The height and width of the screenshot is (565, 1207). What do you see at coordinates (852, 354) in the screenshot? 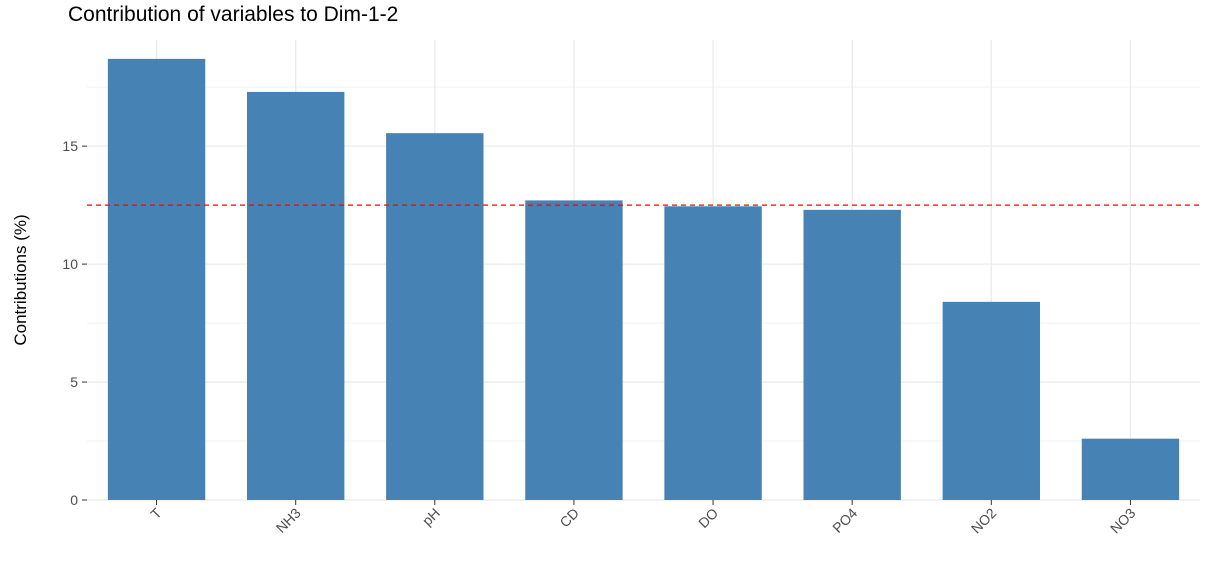
I see `bar-po4` at bounding box center [852, 354].